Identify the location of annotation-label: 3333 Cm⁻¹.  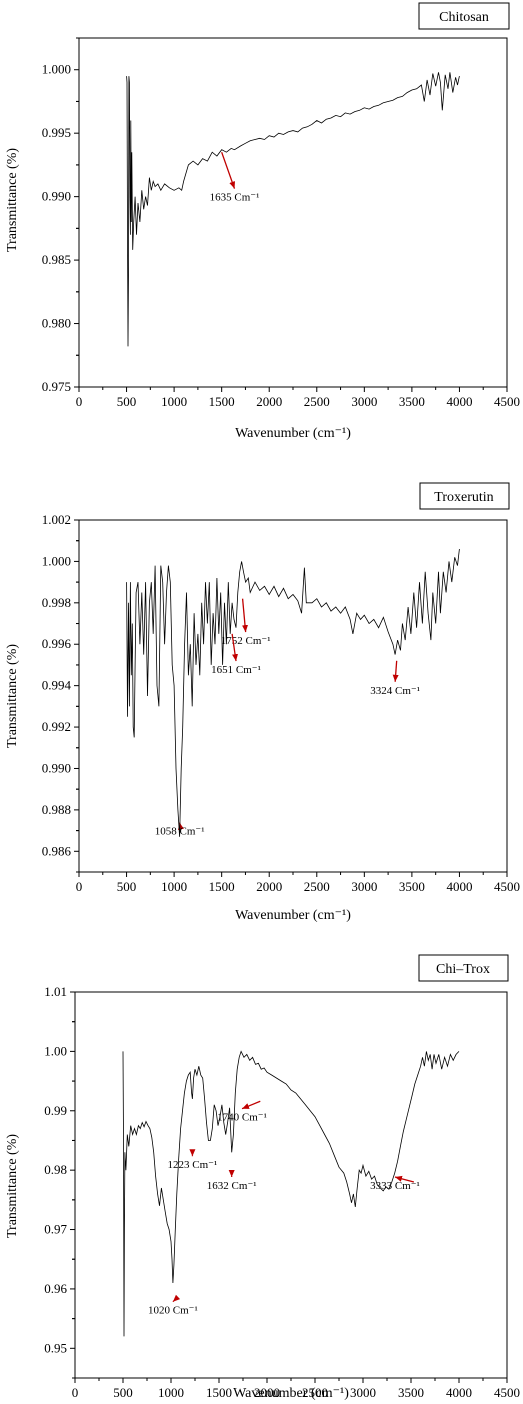
(395, 1186).